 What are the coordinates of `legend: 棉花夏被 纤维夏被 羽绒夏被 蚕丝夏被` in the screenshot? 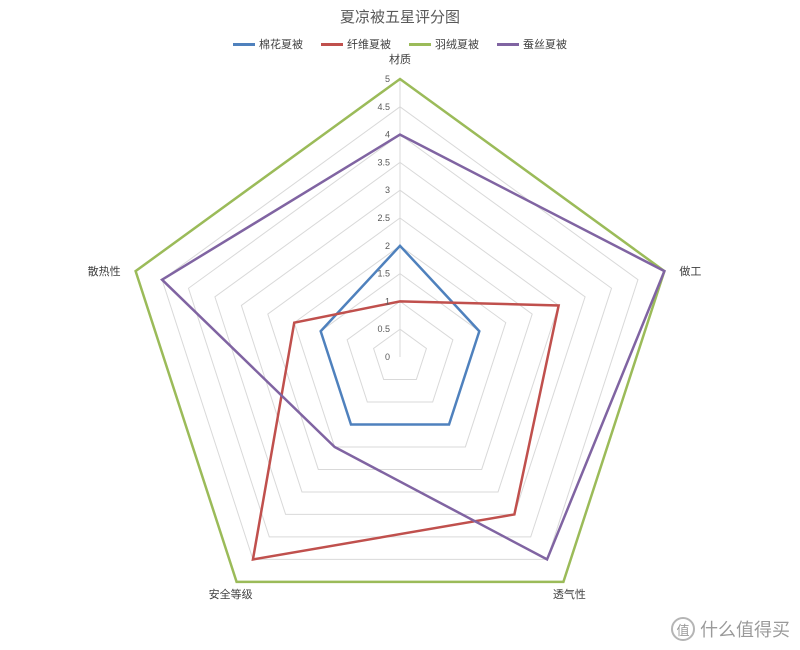 It's located at (400, 44).